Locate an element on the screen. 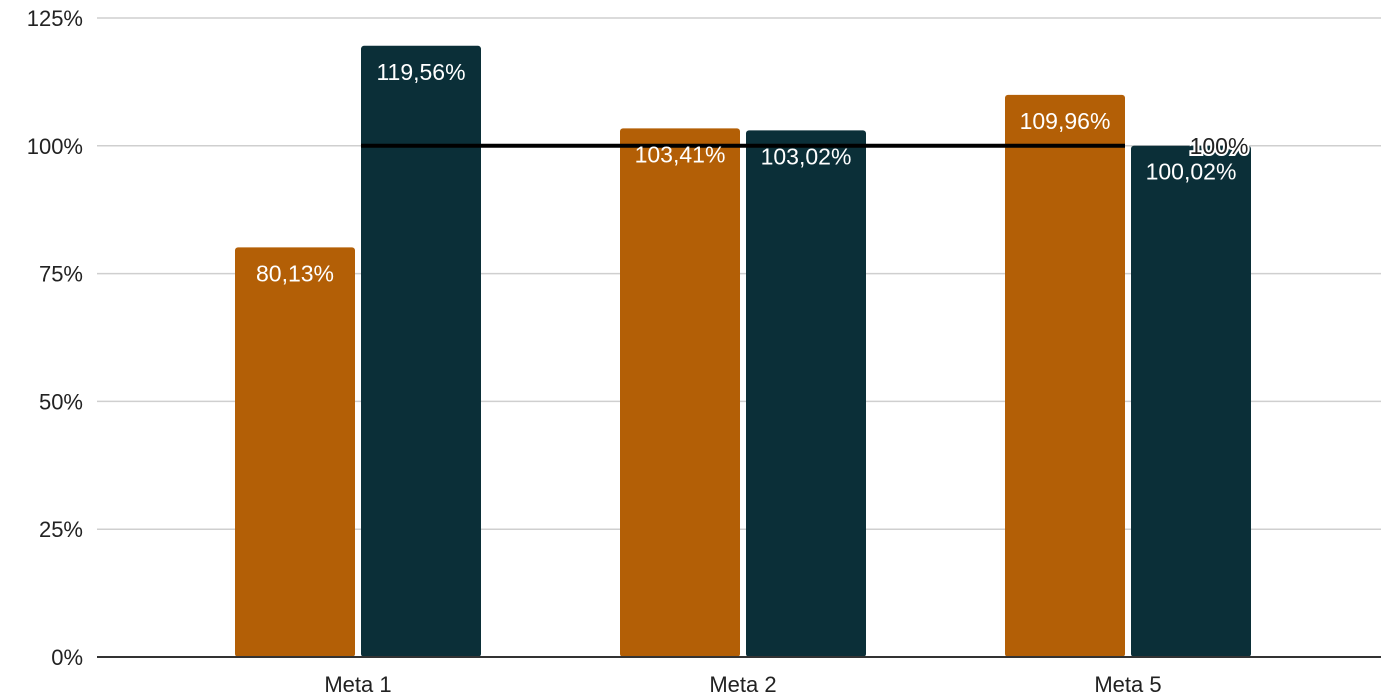  y-tick-label: 100% is located at coordinates (55, 146).